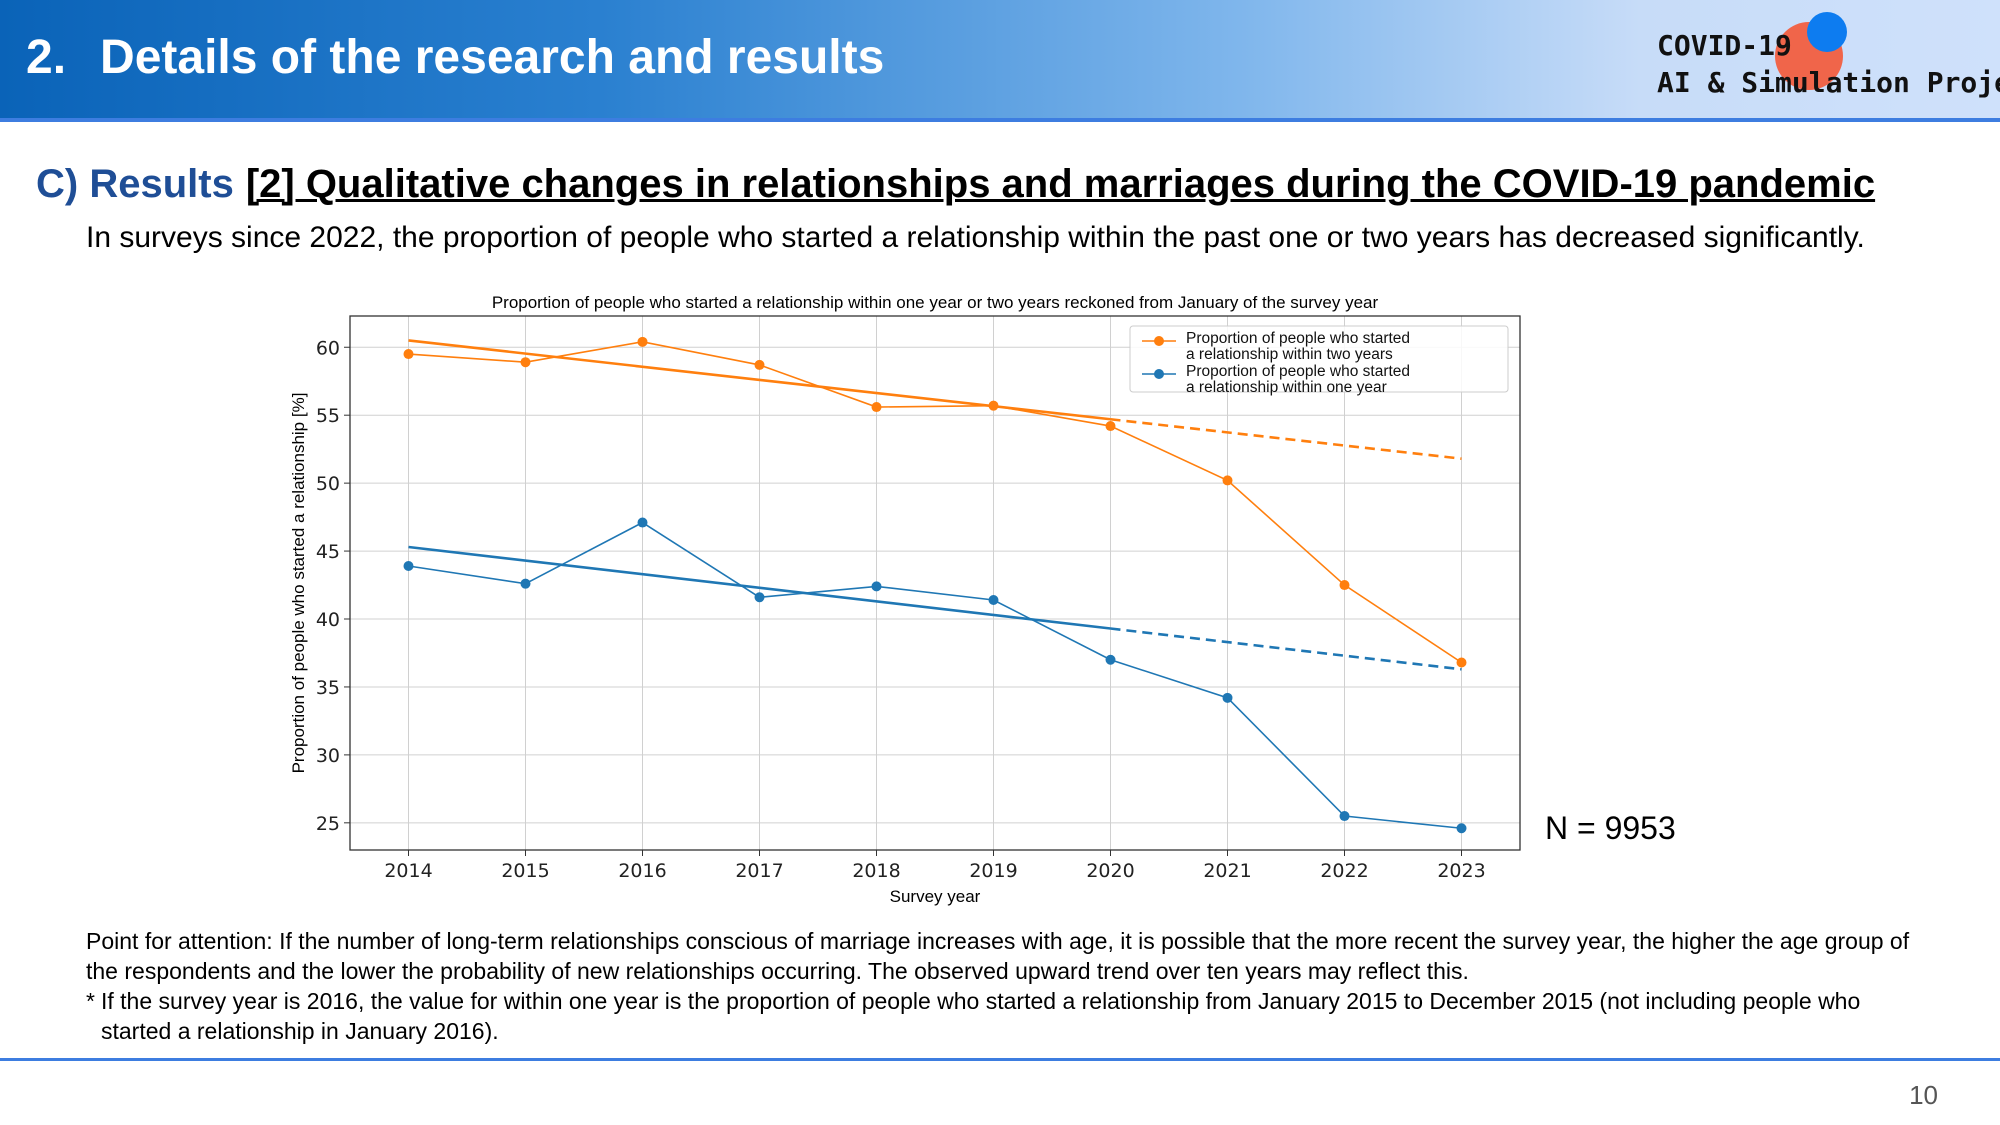  What do you see at coordinates (328, 484) in the screenshot?
I see `y-tick-label: 50` at bounding box center [328, 484].